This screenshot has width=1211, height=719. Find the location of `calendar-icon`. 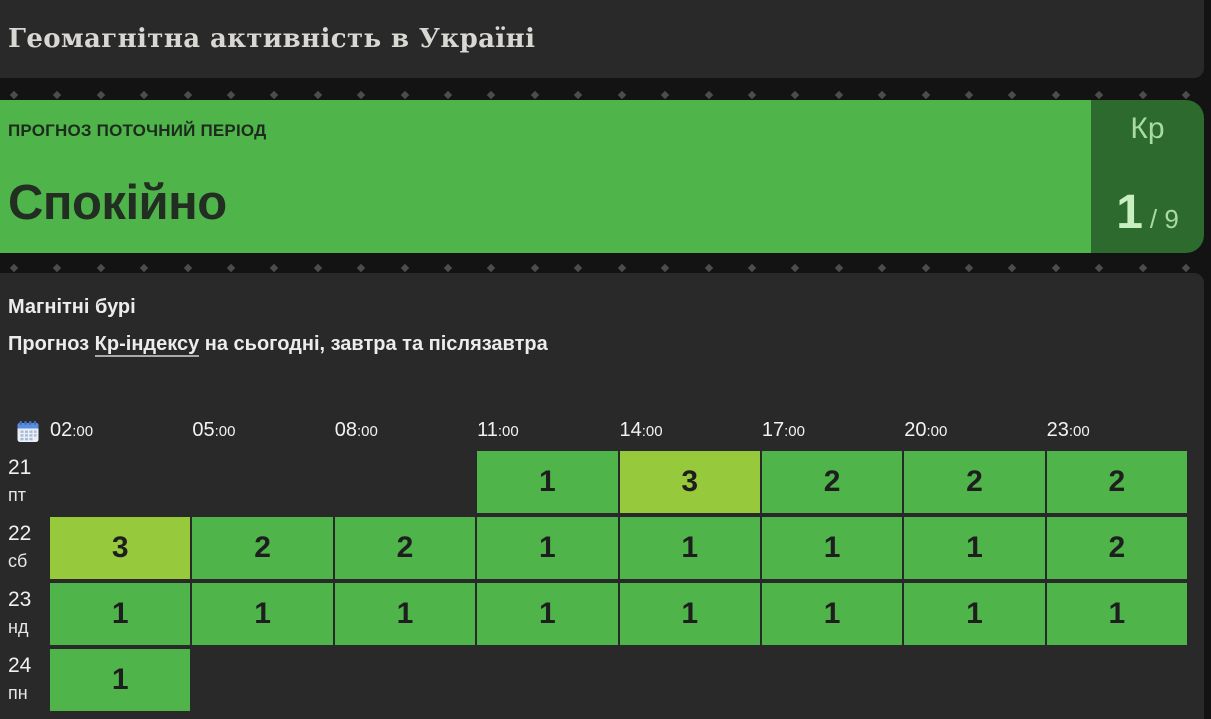

calendar-icon is located at coordinates (28, 431).